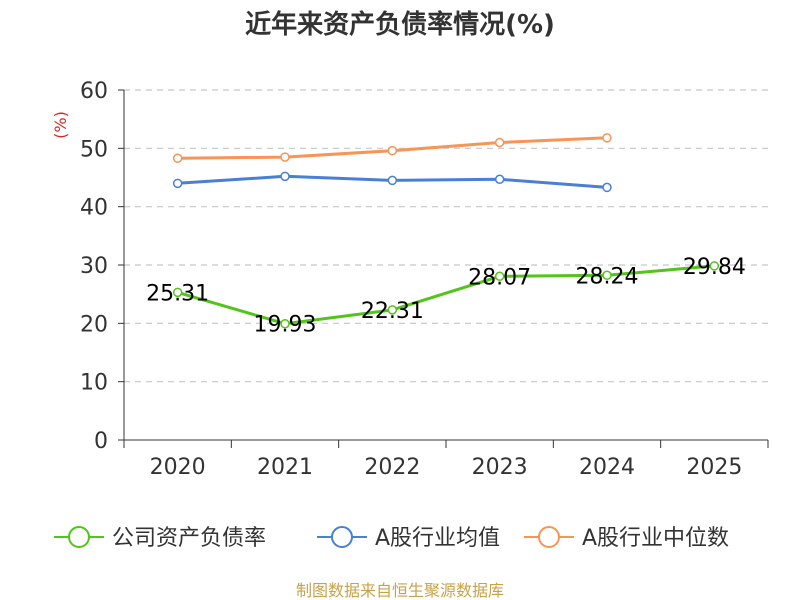 The image size is (800, 600). Describe the element at coordinates (94, 383) in the screenshot. I see `y-tick-label: 10` at that location.